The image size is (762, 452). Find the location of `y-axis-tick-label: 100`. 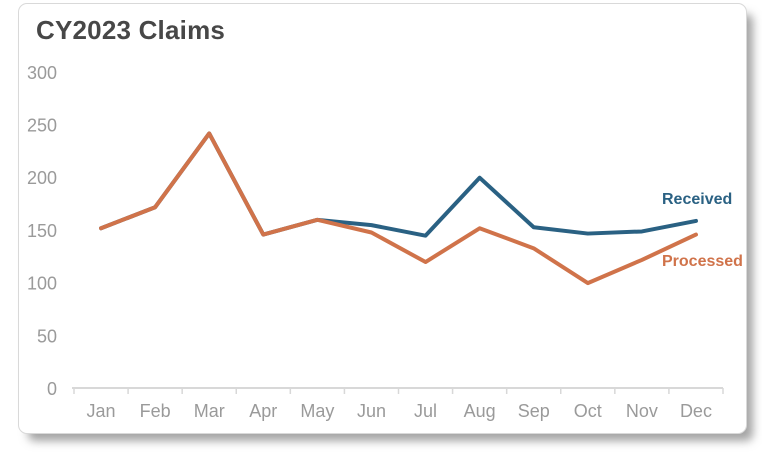

y-axis-tick-label: 100 is located at coordinates (42, 284).